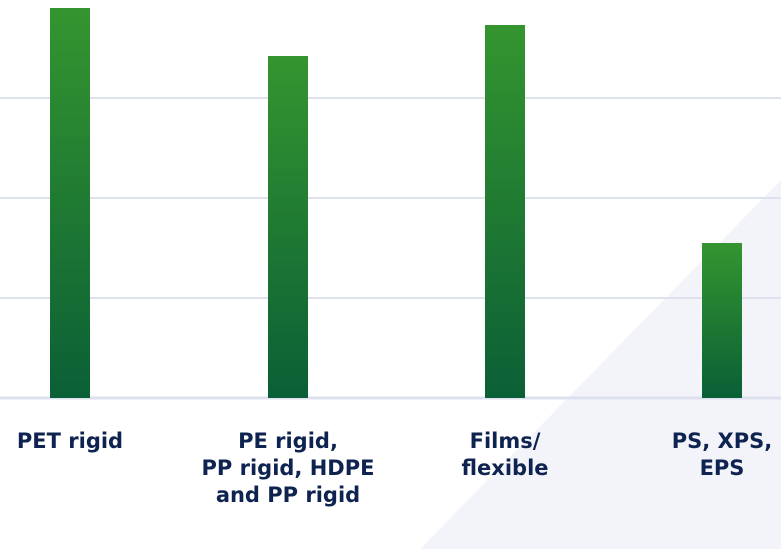 This screenshot has height=549, width=781. I want to click on category-label-1: PET rigid, so click(70, 441).